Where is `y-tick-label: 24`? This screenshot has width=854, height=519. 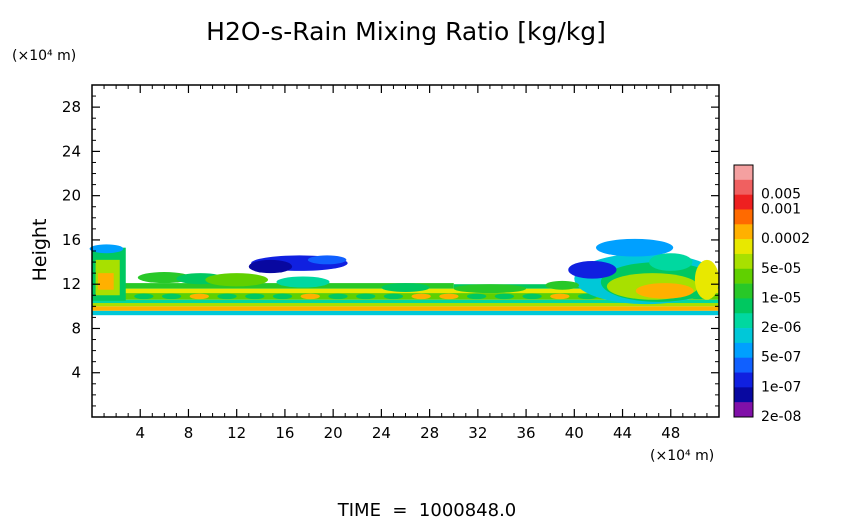 y-tick-label: 24 is located at coordinates (71, 151).